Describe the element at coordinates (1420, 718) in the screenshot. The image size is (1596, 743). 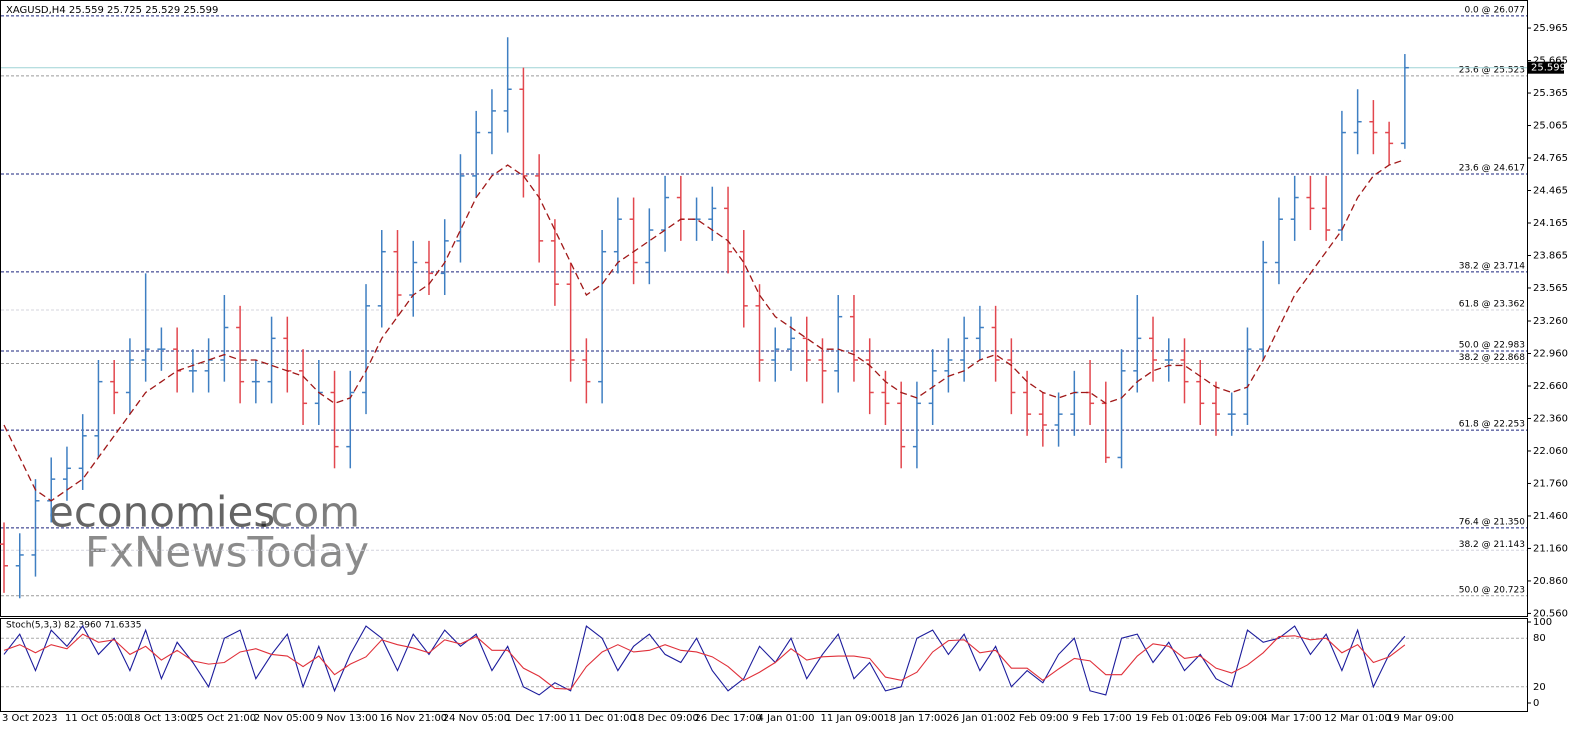
I see `x-tick-label: 19 Mar 09:00` at that location.